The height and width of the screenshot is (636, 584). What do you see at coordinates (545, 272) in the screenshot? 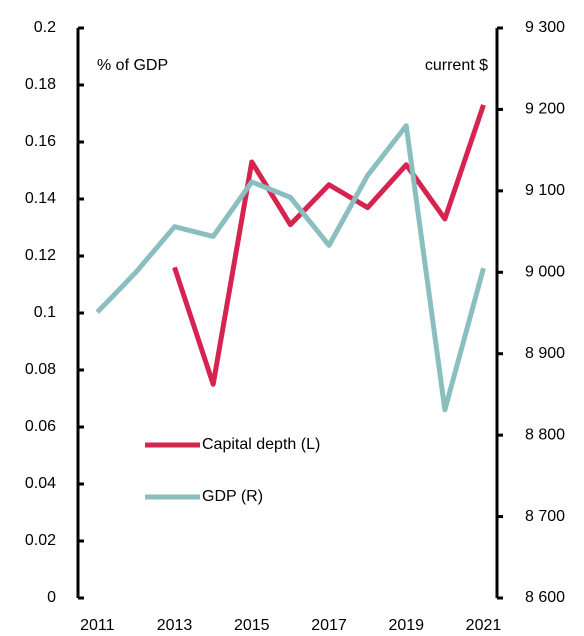
I see `y2-tick-label: 9 000` at bounding box center [545, 272].